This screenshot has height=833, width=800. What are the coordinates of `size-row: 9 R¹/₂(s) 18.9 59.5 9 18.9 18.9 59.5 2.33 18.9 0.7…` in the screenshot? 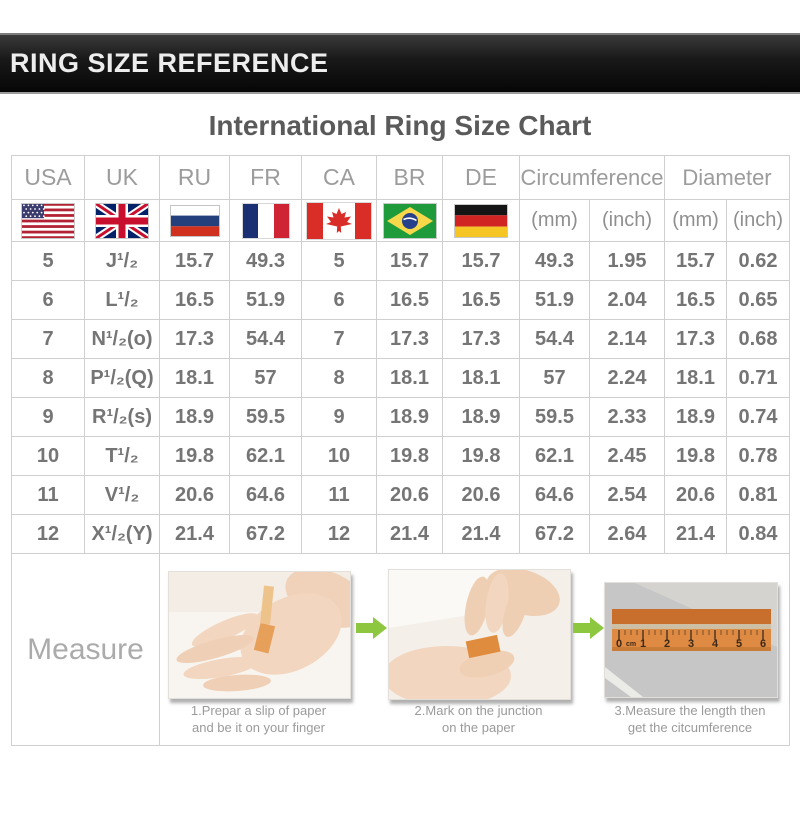 It's located at (401, 417).